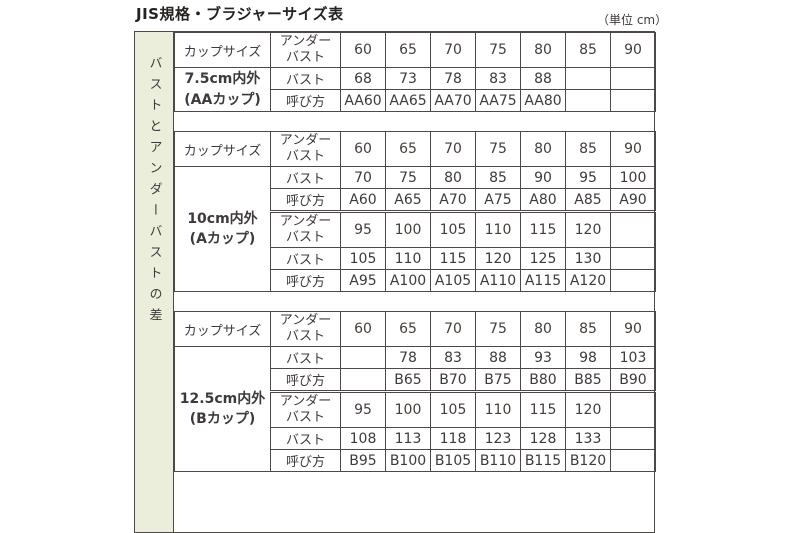  What do you see at coordinates (415, 460) in the screenshot?
I see `size-name-row-2: 呼び方 B95 B100 B105 B110 B115 B120` at bounding box center [415, 460].